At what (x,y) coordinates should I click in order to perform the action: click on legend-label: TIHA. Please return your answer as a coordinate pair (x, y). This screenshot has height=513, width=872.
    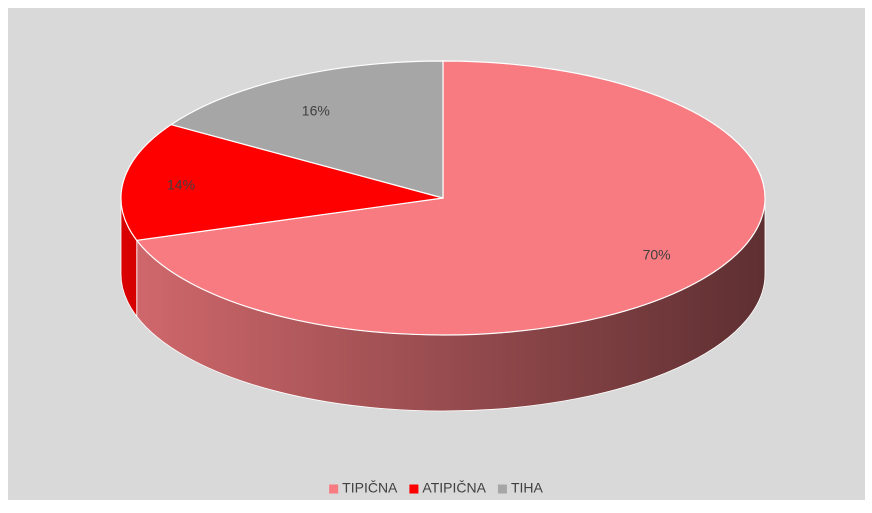
    Looking at the image, I should click on (527, 488).